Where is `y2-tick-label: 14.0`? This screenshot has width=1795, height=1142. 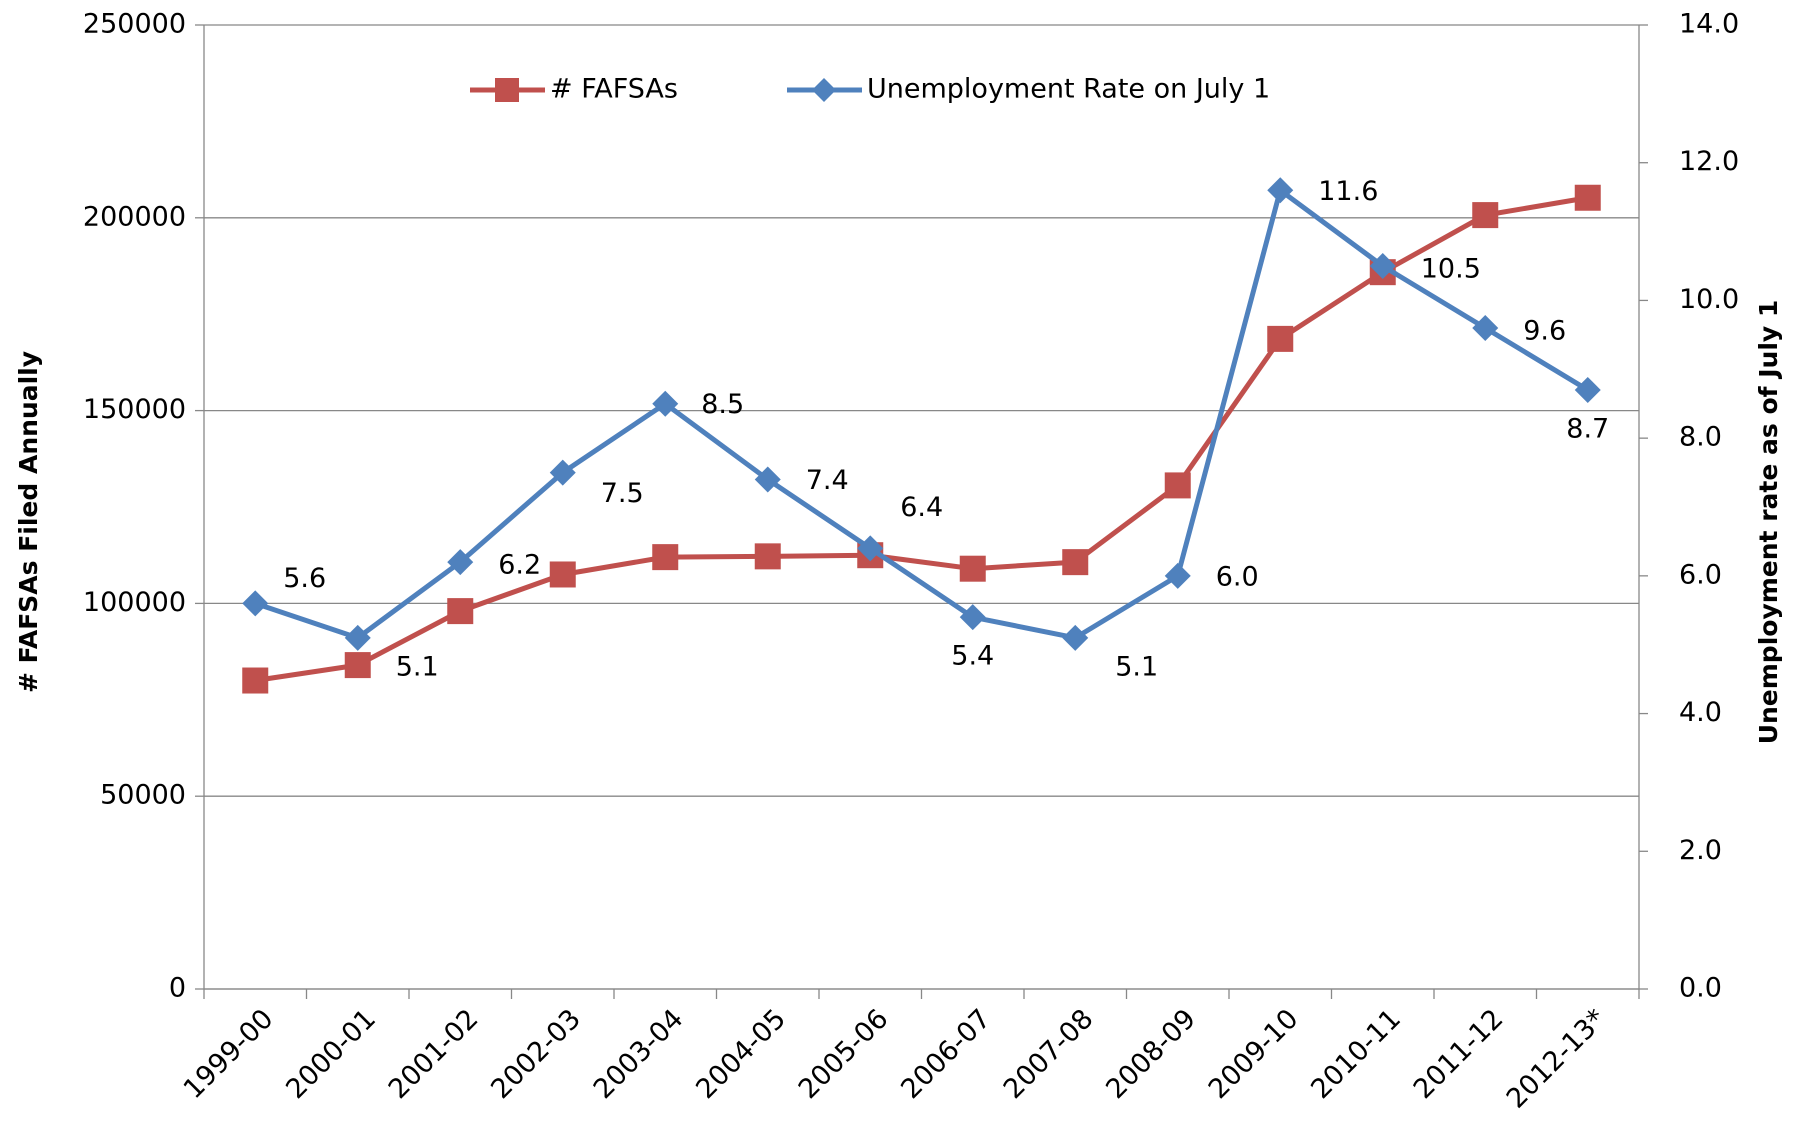
y2-tick-label: 14.0 is located at coordinates (1709, 24).